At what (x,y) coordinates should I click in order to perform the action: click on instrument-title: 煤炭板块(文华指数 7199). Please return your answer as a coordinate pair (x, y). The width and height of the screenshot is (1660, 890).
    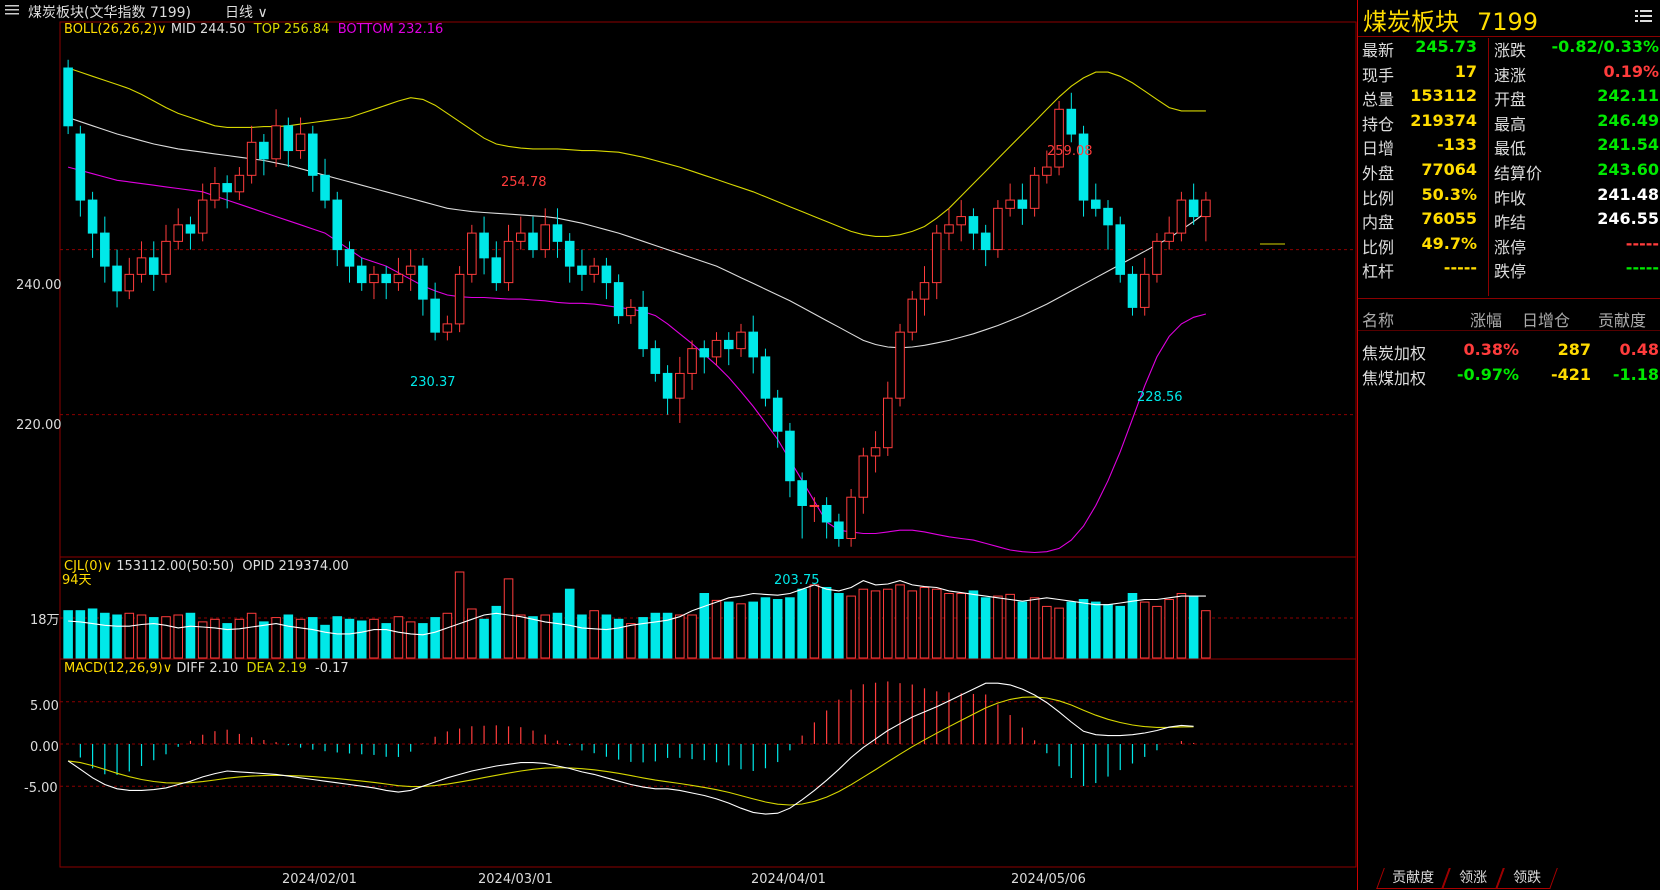
    Looking at the image, I should click on (110, 13).